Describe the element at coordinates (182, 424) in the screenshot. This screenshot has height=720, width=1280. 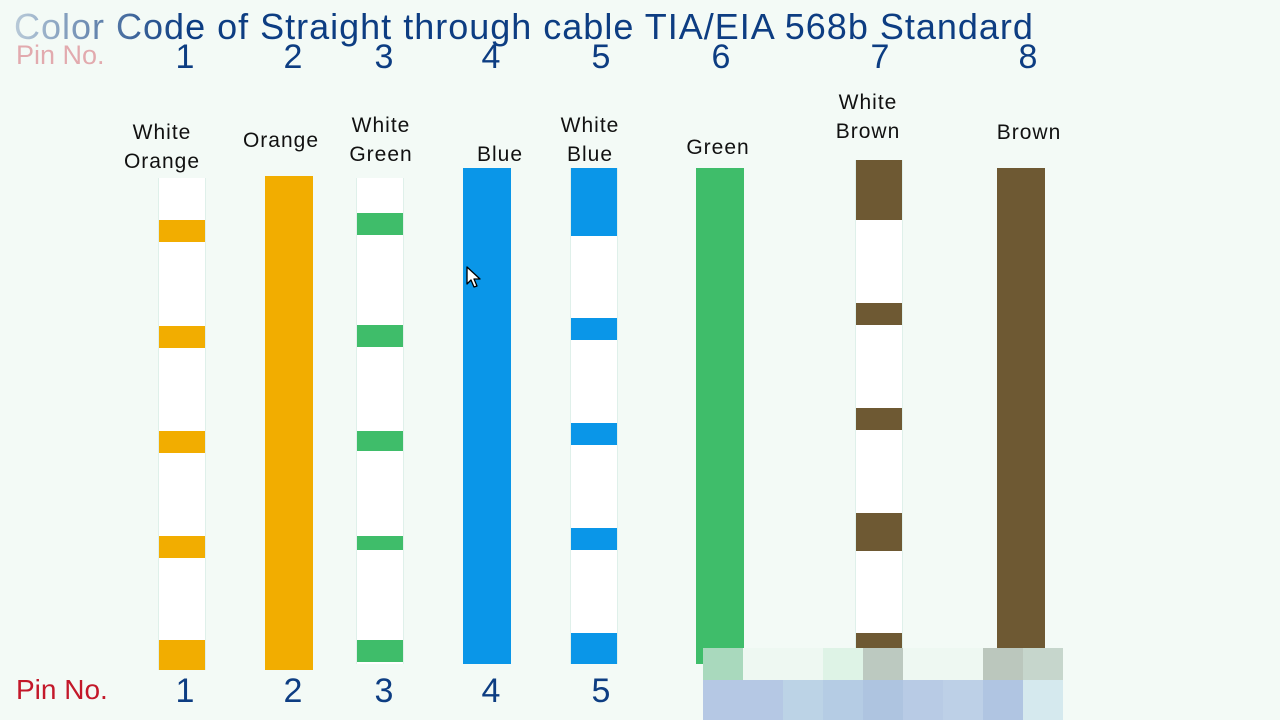
I see `wire-white-orange` at that location.